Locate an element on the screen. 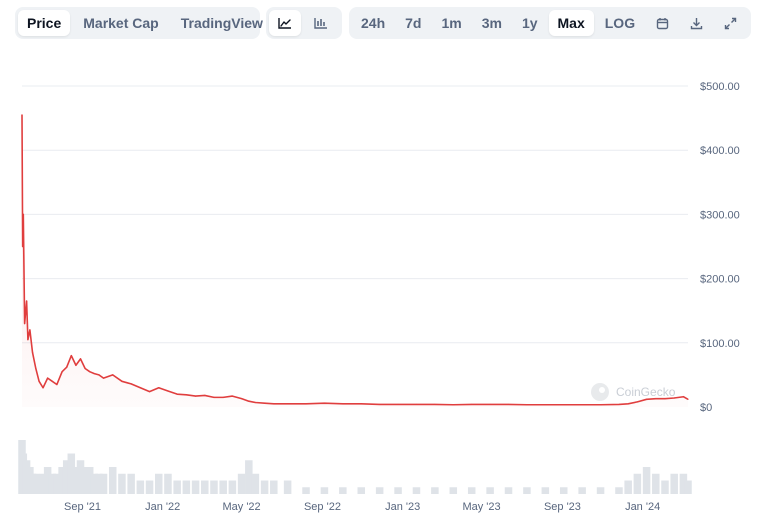 This screenshot has height=526, width=758. x-tick-label: Sep '22 is located at coordinates (322, 507).